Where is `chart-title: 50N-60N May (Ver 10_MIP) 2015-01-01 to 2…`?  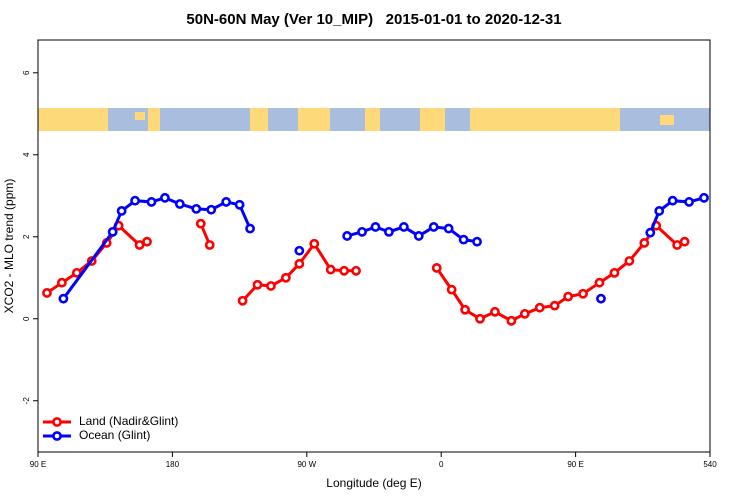
chart-title: 50N-60N May (Ver 10_MIP) 2015-01-01 to 2… is located at coordinates (373, 19).